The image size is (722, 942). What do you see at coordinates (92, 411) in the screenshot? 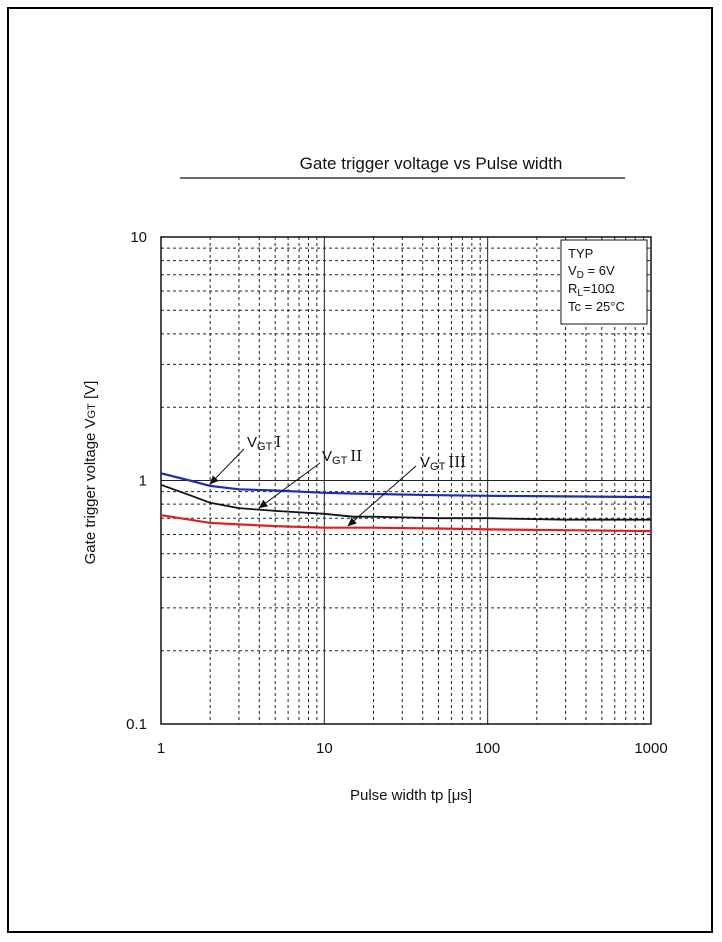
I see `y-axis-label-sub: GT` at bounding box center [92, 411].